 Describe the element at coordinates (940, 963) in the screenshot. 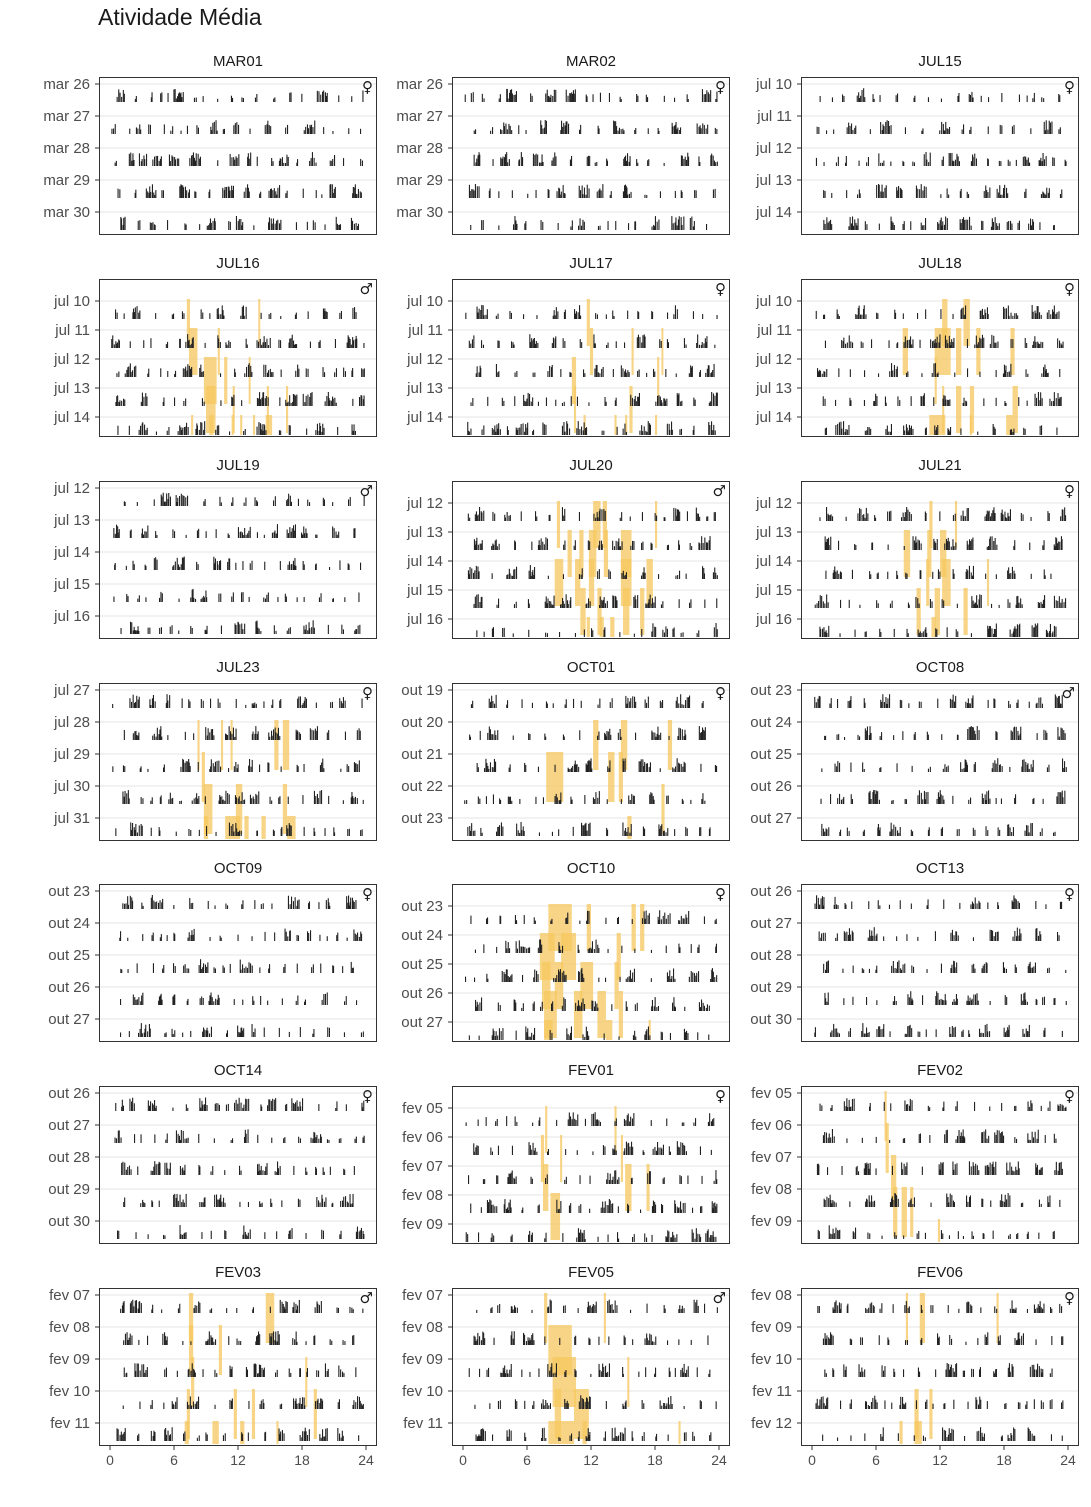

I see `panel-border` at that location.